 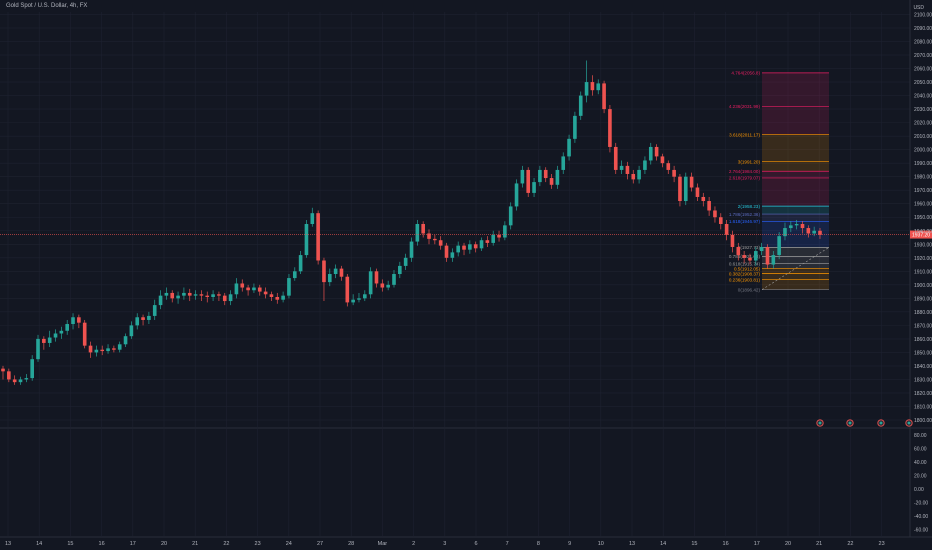 What do you see at coordinates (923, 191) in the screenshot?
I see `price-tick-label: 1970.00` at bounding box center [923, 191].